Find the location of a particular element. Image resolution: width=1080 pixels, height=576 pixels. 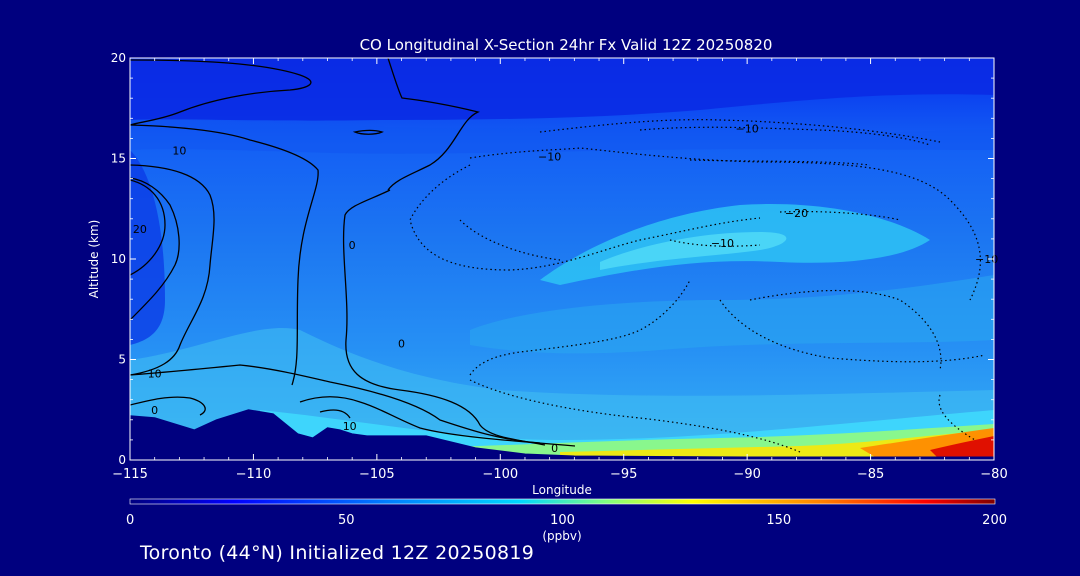

y-tick-label: 15 is located at coordinates (118, 159).